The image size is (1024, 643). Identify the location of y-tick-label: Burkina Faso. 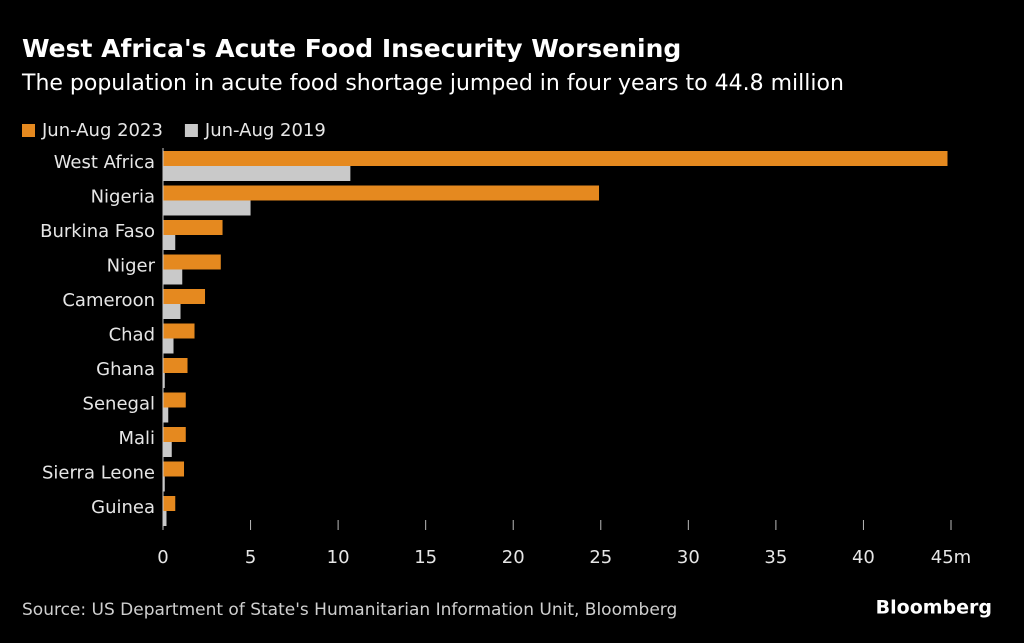
(97, 231).